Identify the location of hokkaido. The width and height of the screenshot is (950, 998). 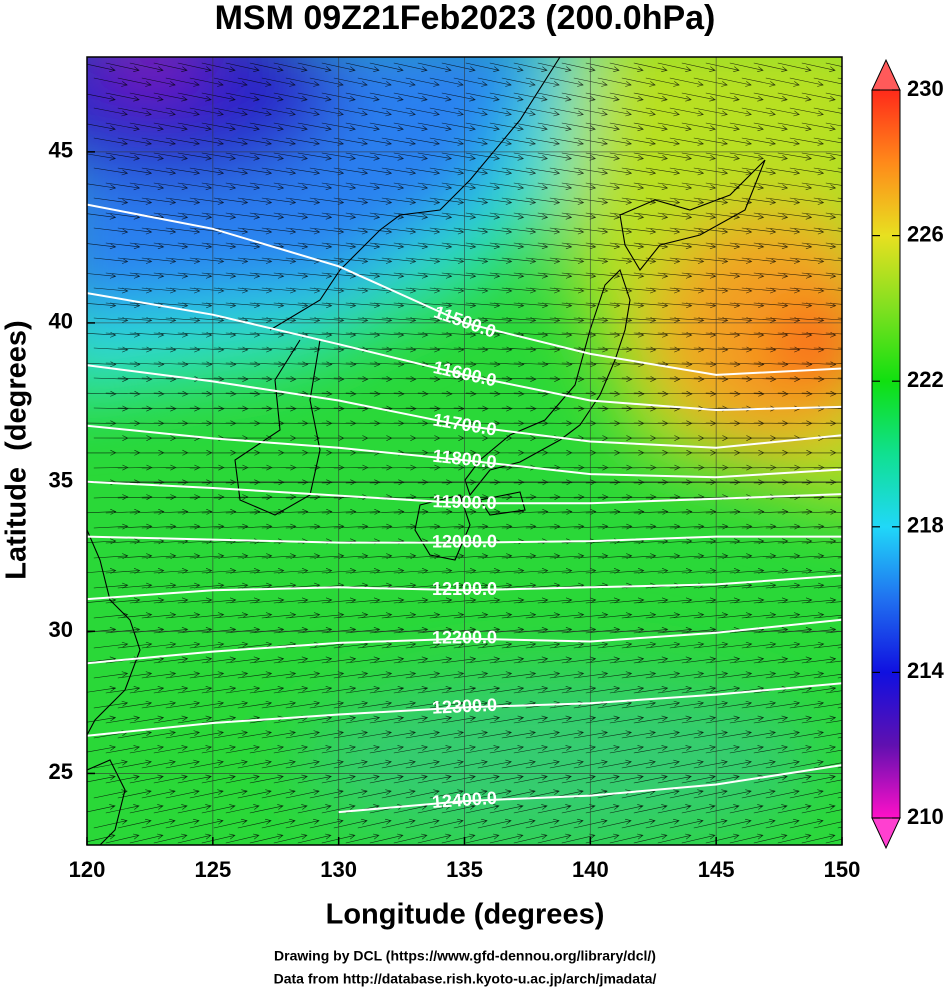
(692, 215).